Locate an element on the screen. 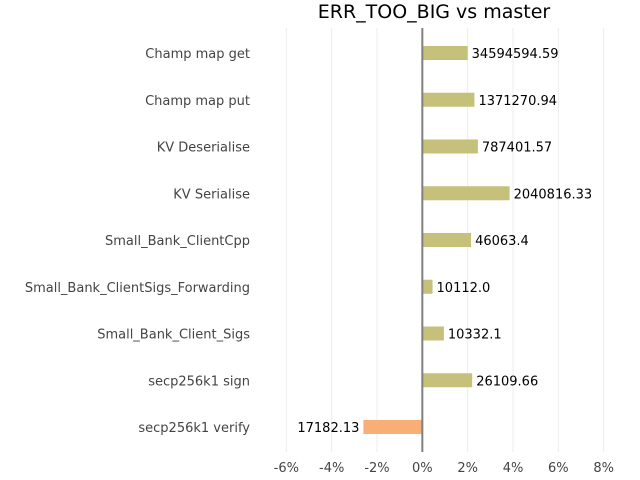  category-label: Champ map put is located at coordinates (197, 101).